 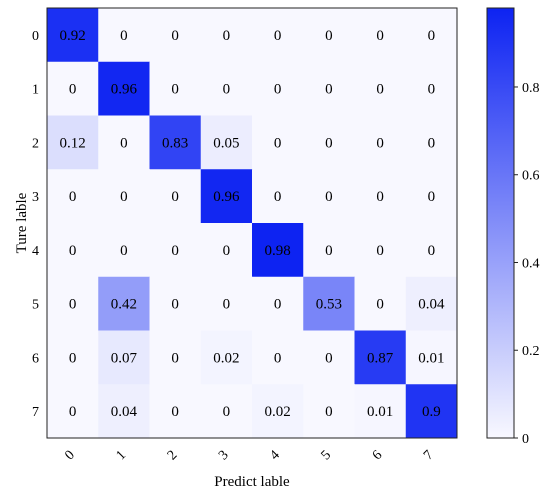 I want to click on cell-value-label-3-3: 0.96, so click(x=226, y=197).